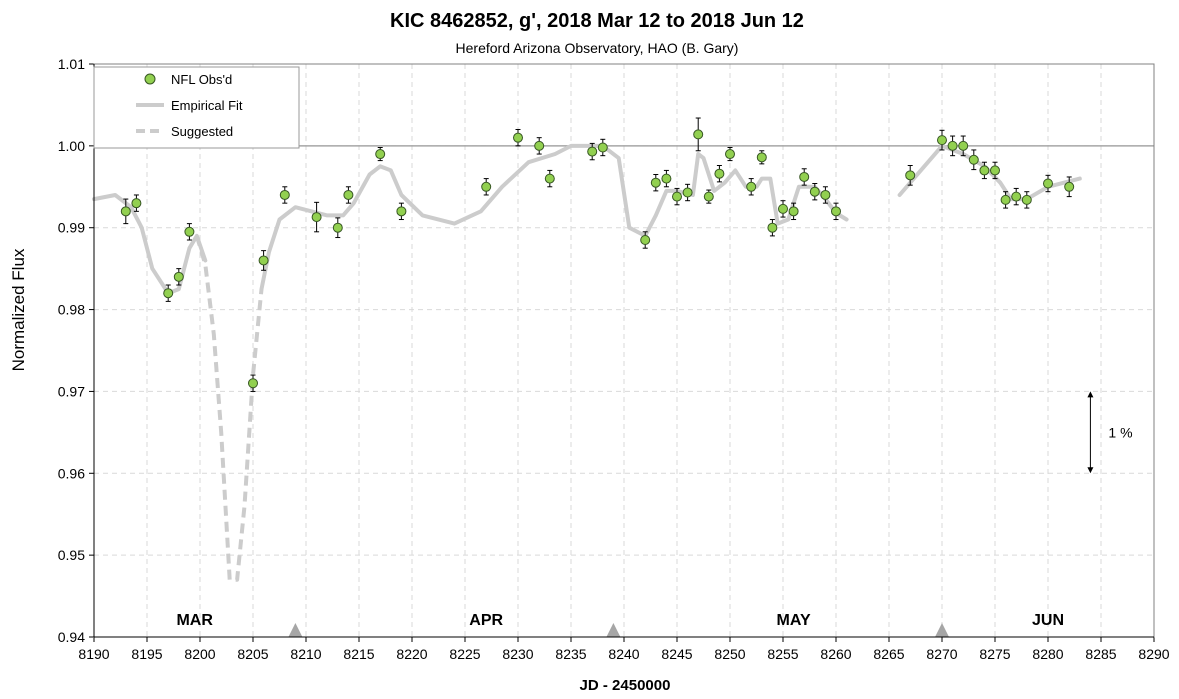 The width and height of the screenshot is (1179, 699). What do you see at coordinates (194, 620) in the screenshot?
I see `month-label: MAR` at bounding box center [194, 620].